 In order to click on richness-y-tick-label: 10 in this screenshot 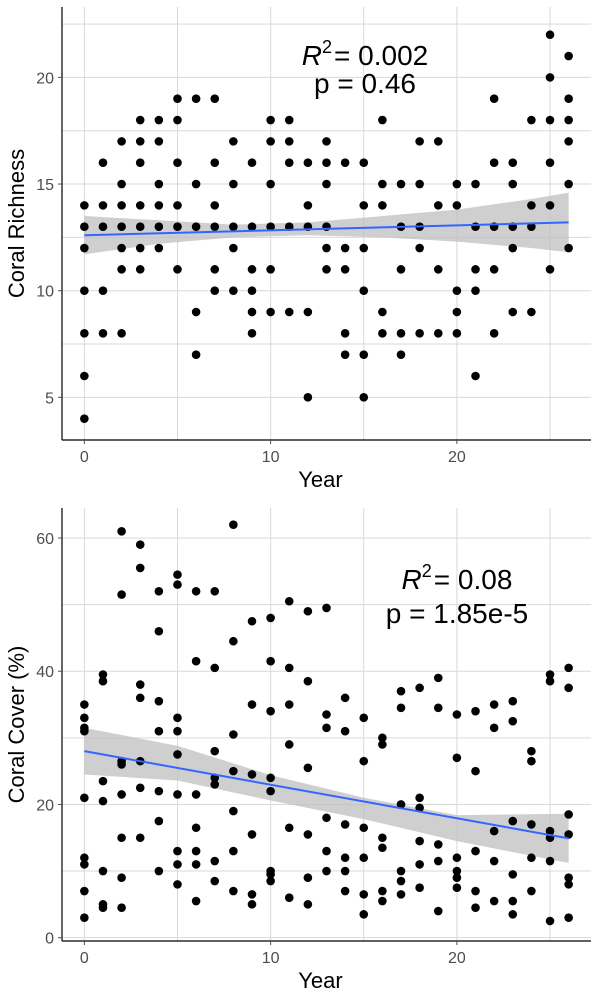, I will do `click(45, 292)`.